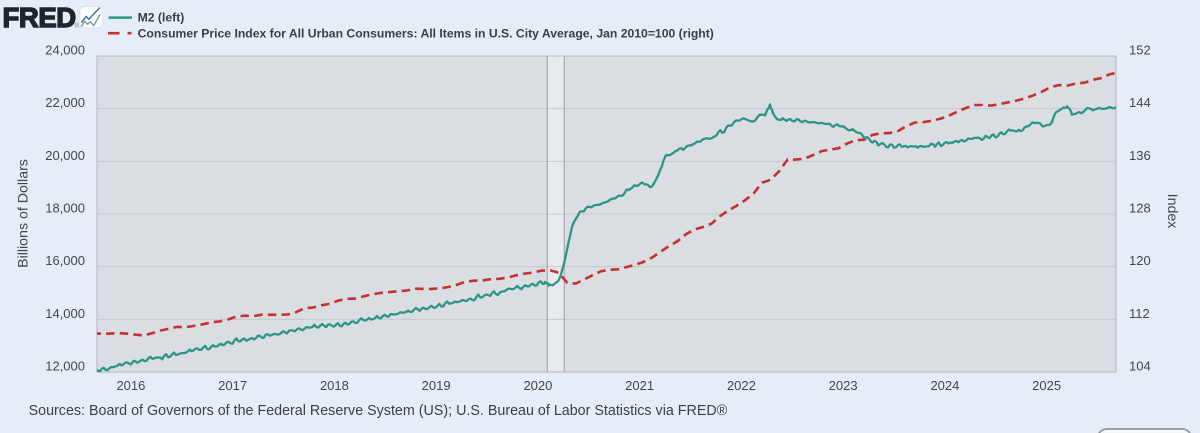 This screenshot has height=433, width=1200. I want to click on svg-text: 2024, so click(944, 385).